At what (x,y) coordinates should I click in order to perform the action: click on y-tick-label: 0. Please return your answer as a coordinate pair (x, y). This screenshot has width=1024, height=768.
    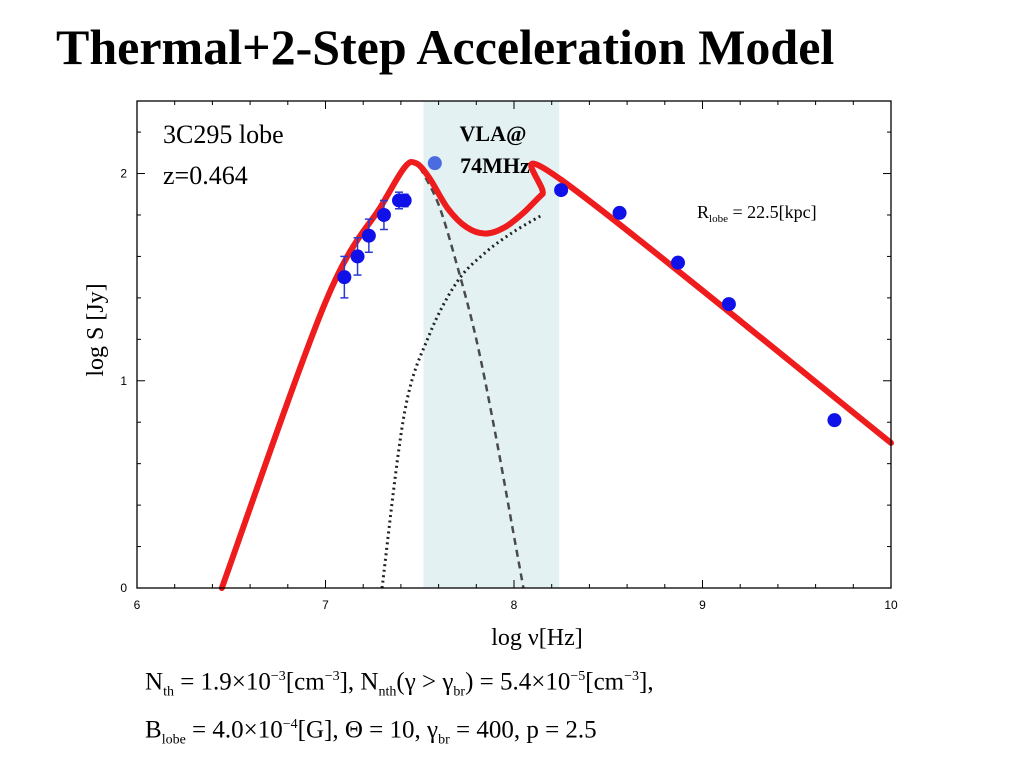
    Looking at the image, I should click on (123, 588).